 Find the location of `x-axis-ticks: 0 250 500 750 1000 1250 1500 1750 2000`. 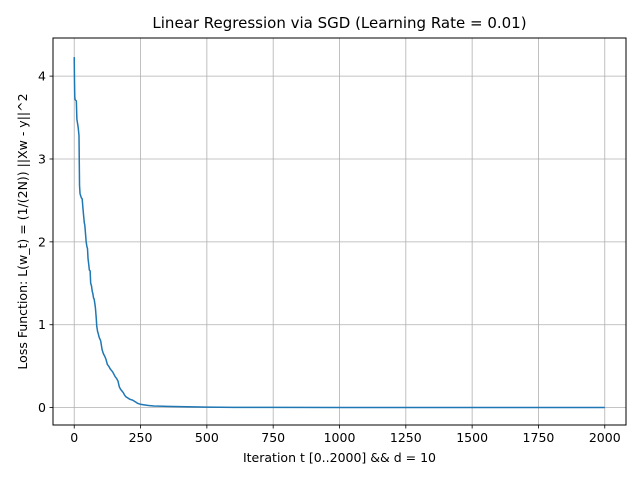

x-axis-ticks: 0 250 500 750 1000 1250 1500 1750 2000 is located at coordinates (345, 435).